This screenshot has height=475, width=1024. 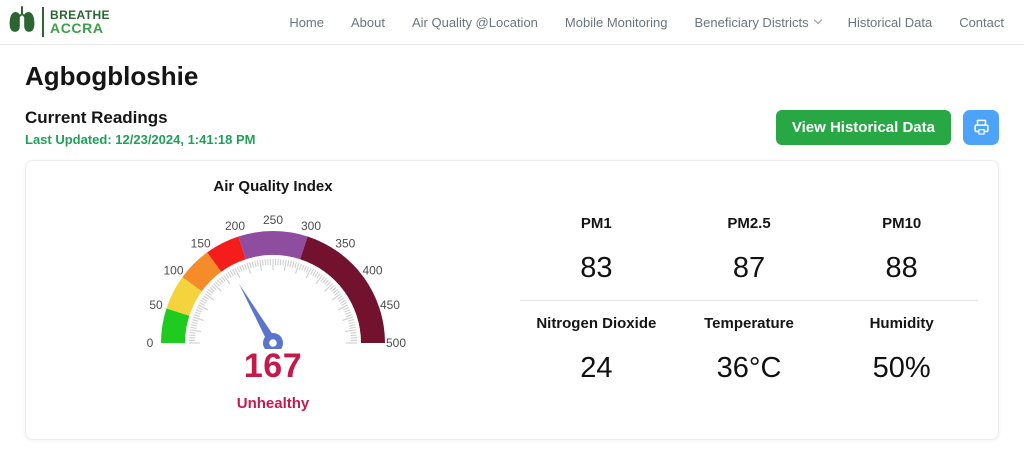 I want to click on reading-nitrogen-dioxide: Nitrogen Dioxide 24, so click(x=596, y=350).